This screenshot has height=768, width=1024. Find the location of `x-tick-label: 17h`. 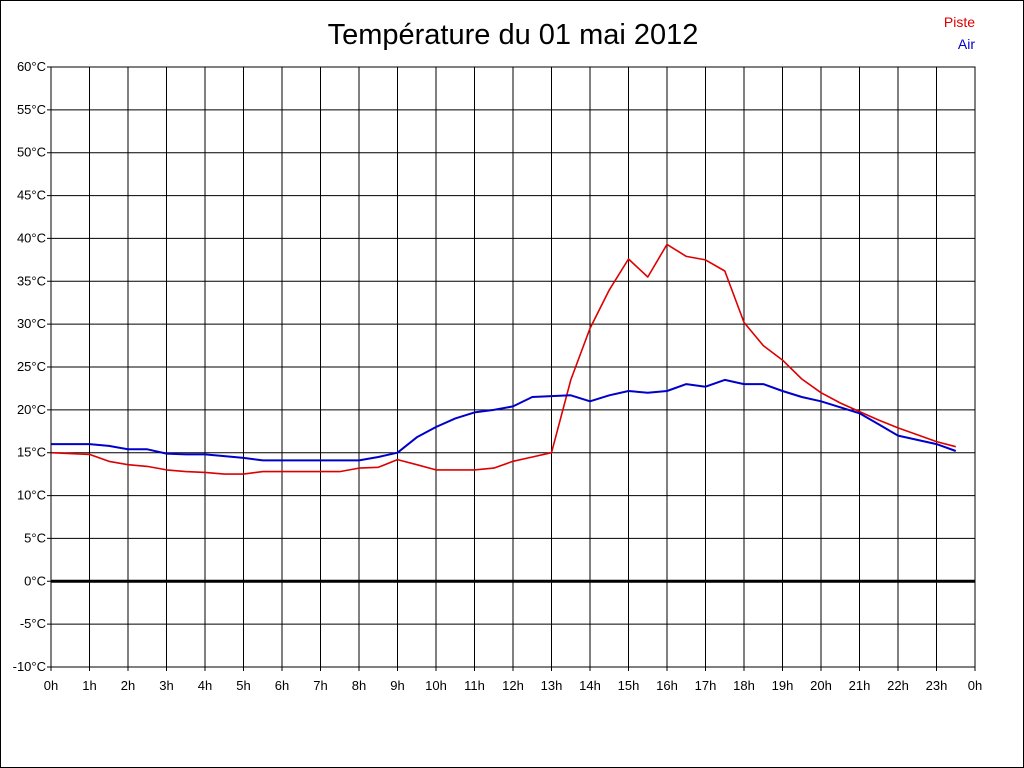

x-tick-label: 17h is located at coordinates (706, 685).